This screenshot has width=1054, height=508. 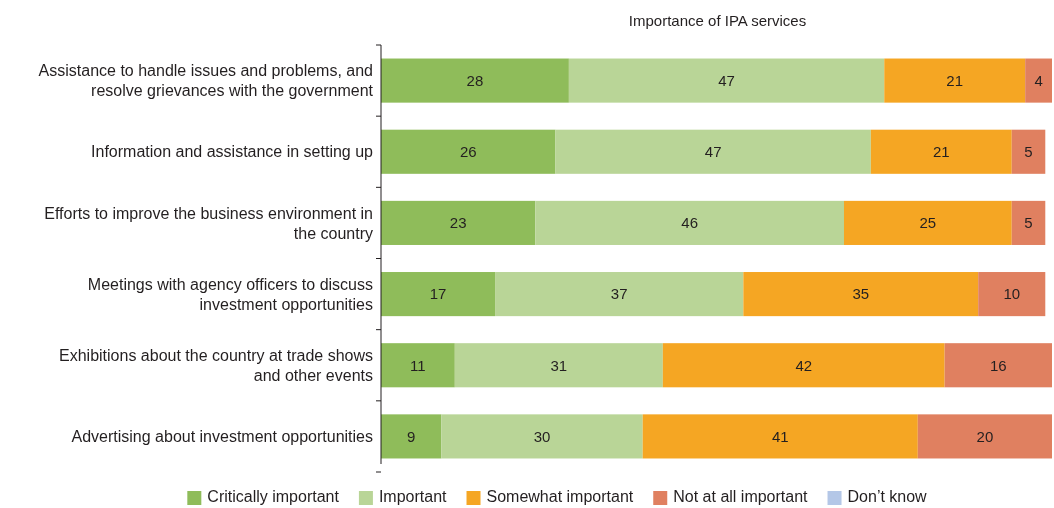 I want to click on chart-title: Importance of IPA services, so click(x=717, y=20).